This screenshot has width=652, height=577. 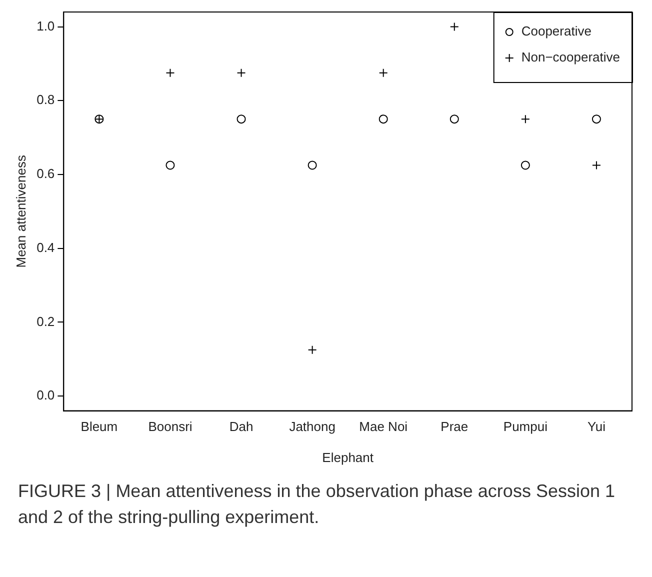 What do you see at coordinates (99, 426) in the screenshot?
I see `x-tick-label: Bleum` at bounding box center [99, 426].